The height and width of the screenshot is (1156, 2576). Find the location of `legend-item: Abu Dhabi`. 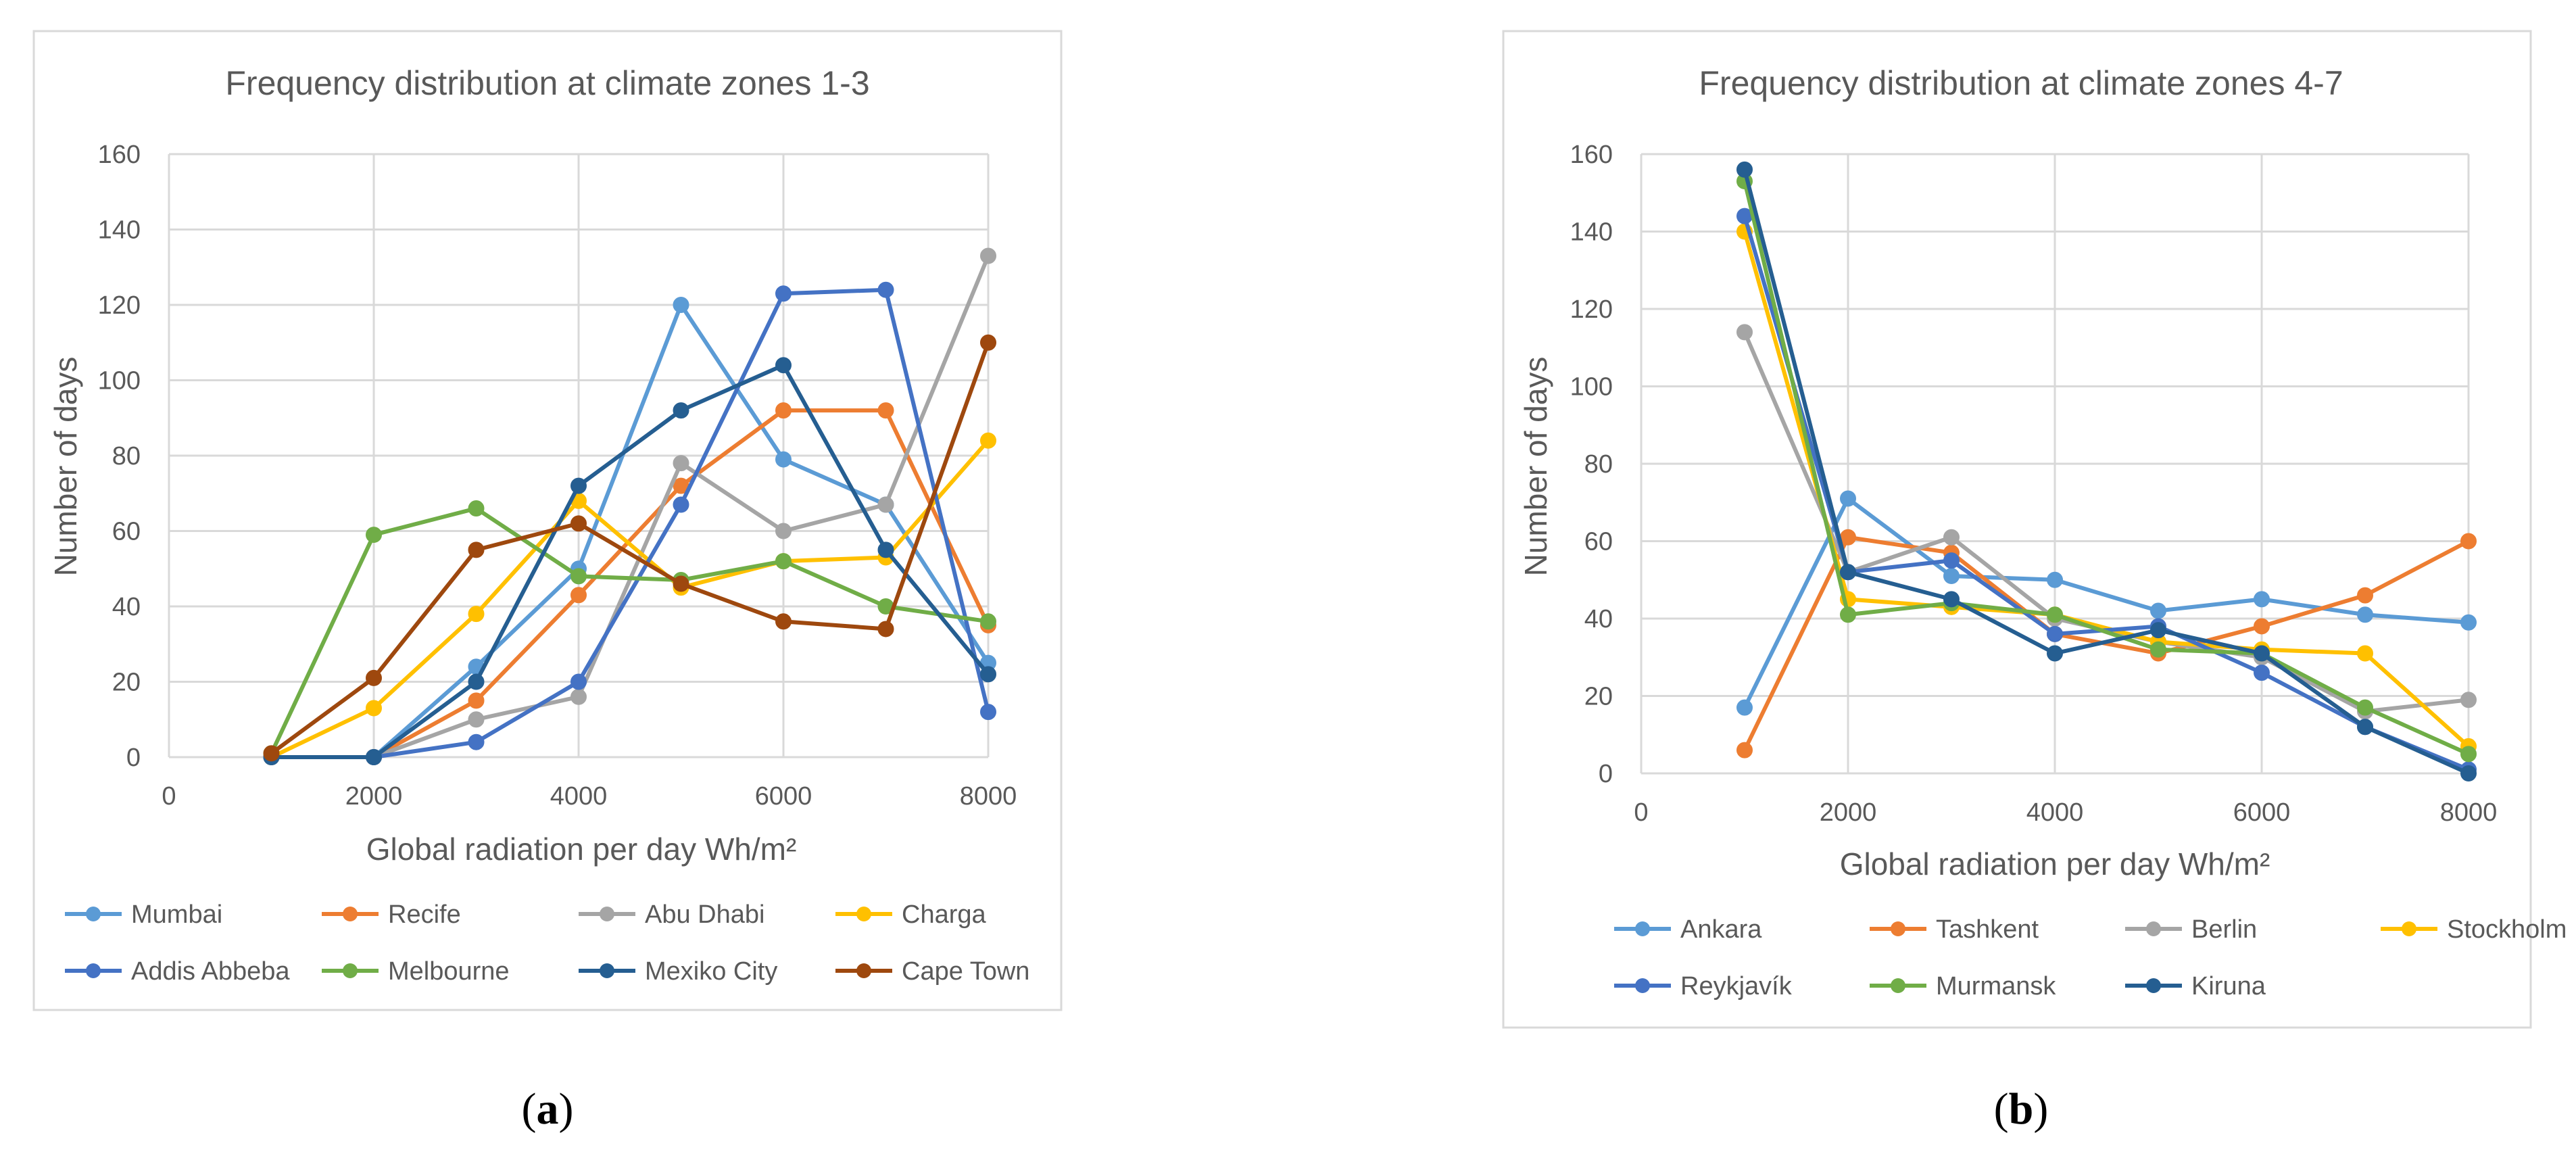

legend-item: Abu Dhabi is located at coordinates (671, 914).